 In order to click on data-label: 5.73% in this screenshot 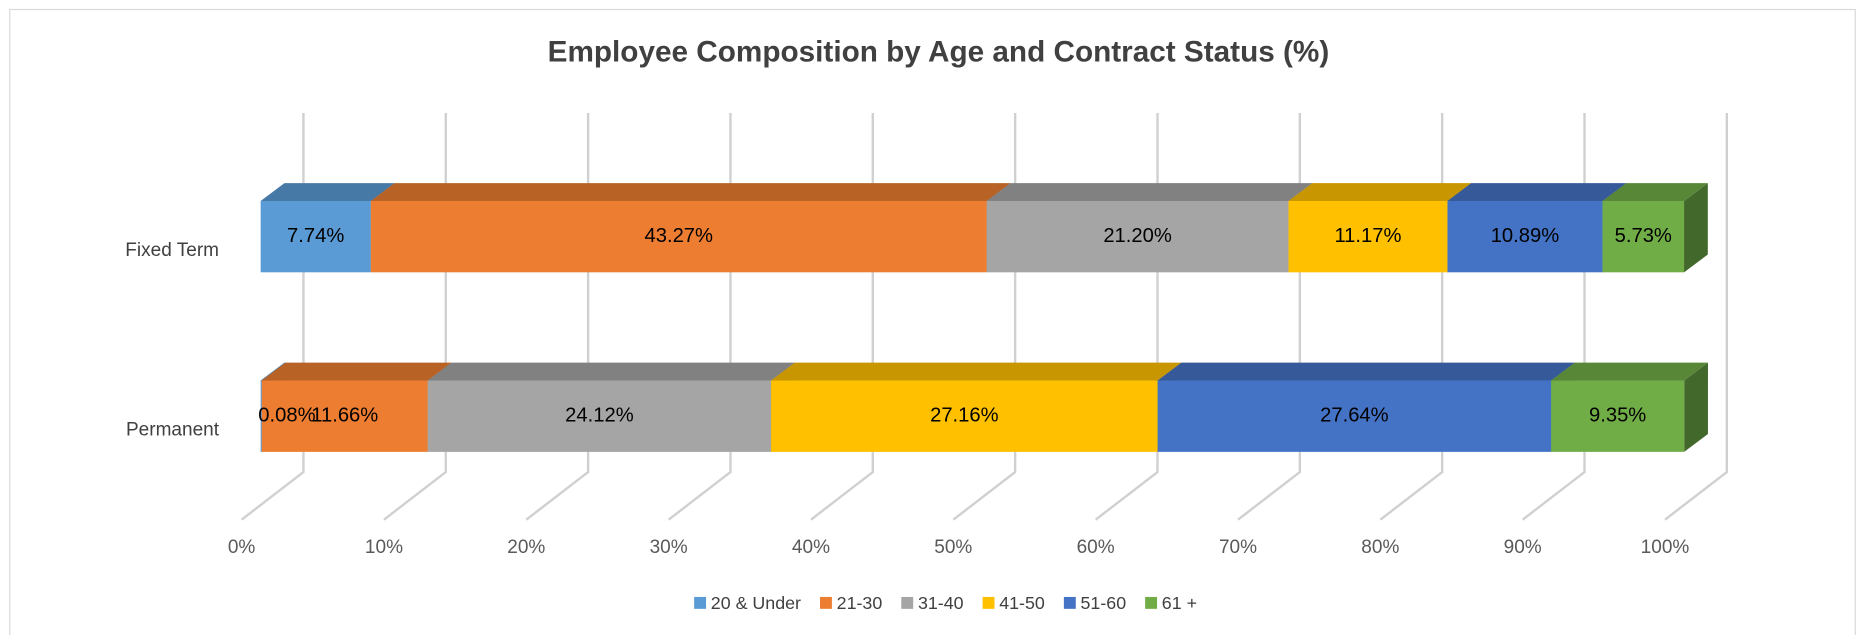, I will do `click(1643, 236)`.